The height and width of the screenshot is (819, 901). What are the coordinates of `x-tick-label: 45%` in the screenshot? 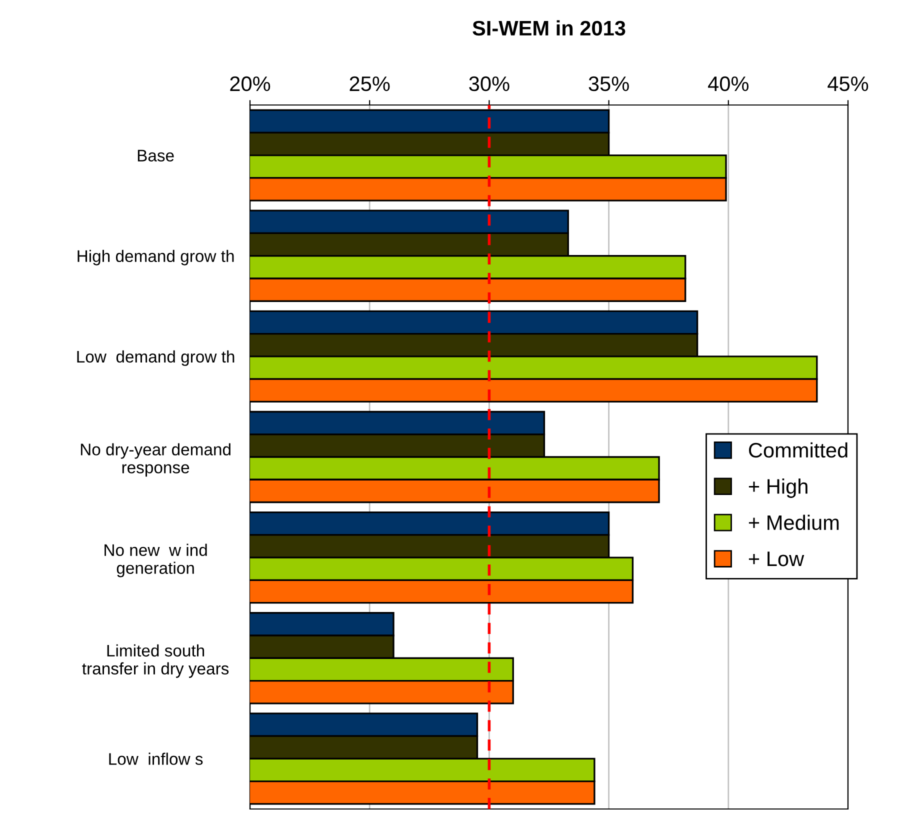 It's located at (848, 84).